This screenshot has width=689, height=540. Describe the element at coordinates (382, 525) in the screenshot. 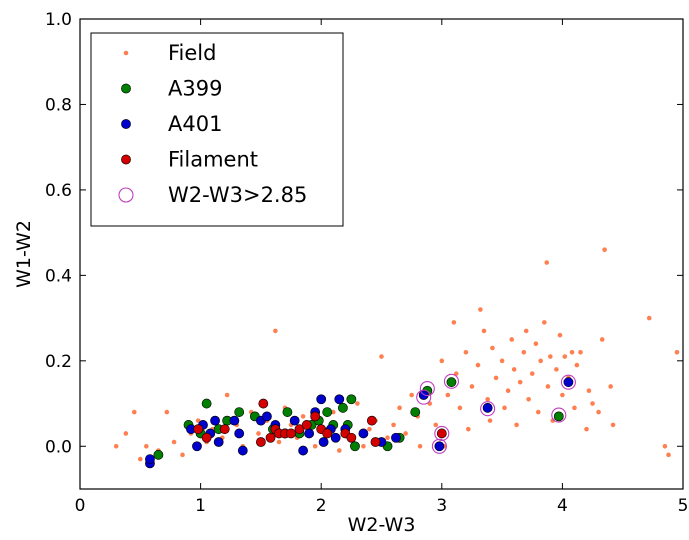

I see `x-axis-title: W2-W3` at that location.